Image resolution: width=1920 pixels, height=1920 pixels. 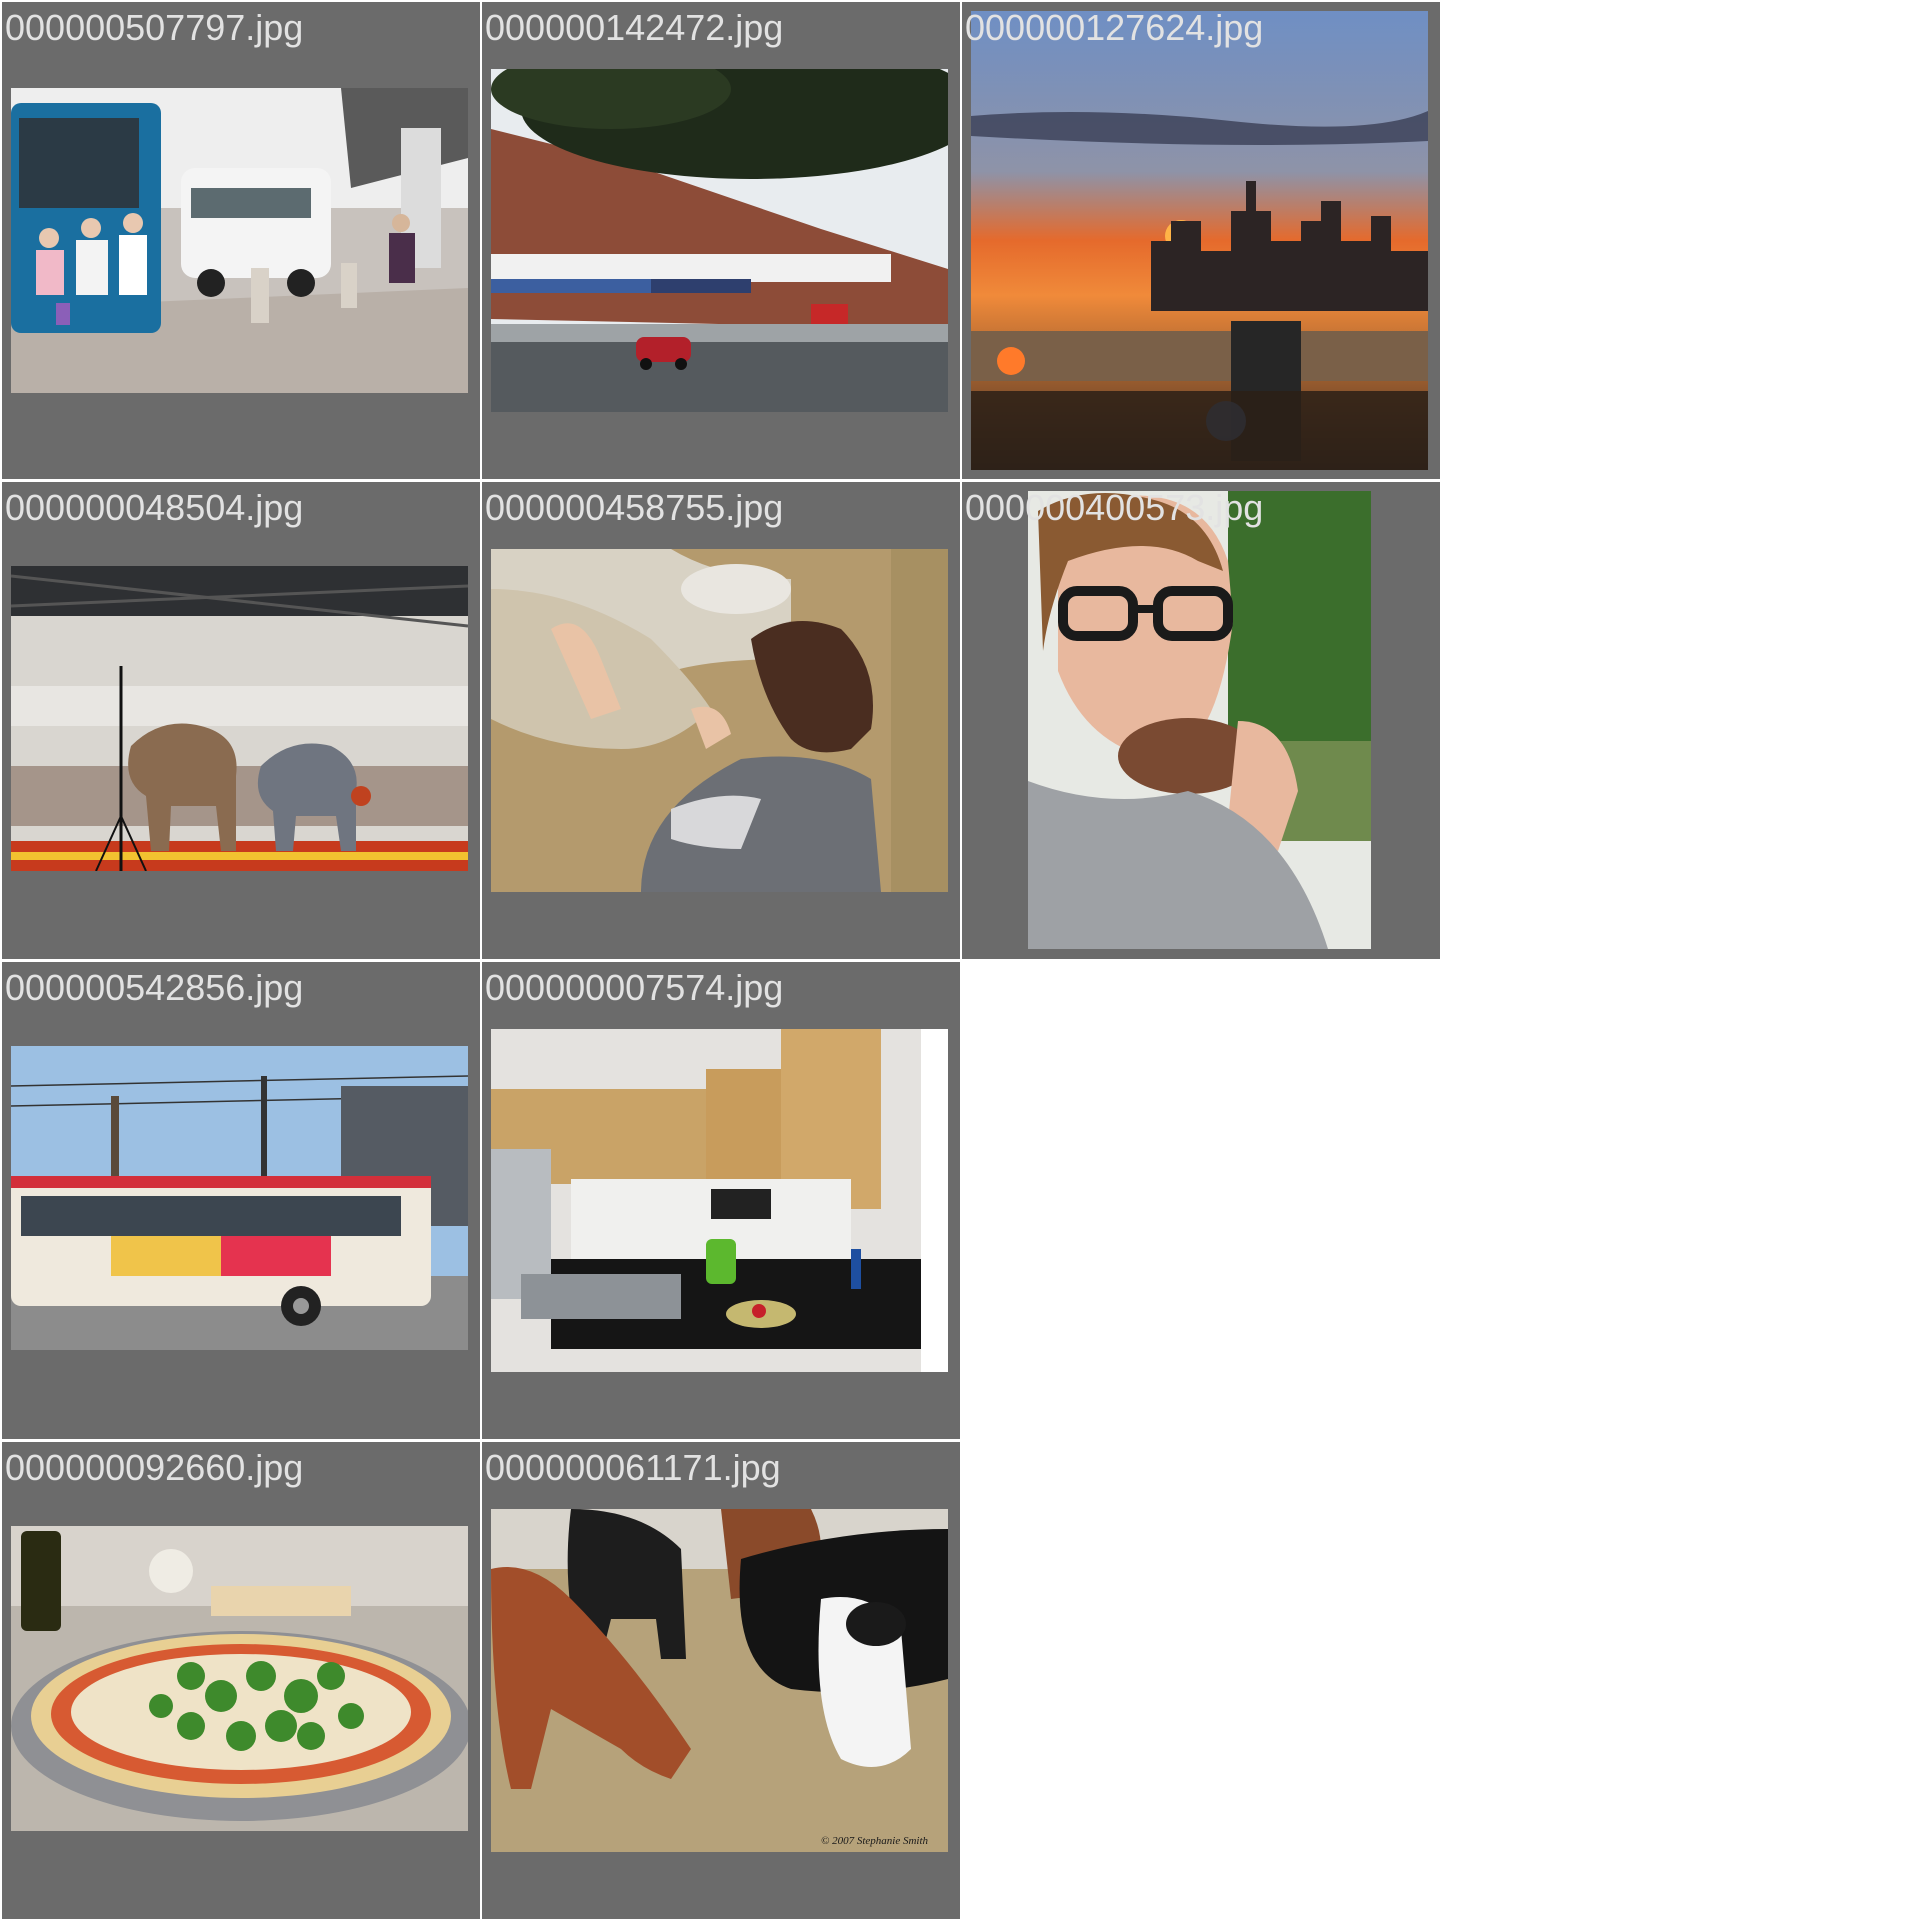 I want to click on kitchen-photo, so click(x=719, y=1200).